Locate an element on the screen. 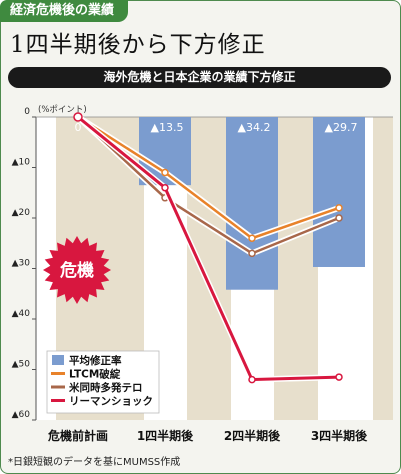 The image size is (401, 474). legend-label: 平均修正率 is located at coordinates (95, 360).